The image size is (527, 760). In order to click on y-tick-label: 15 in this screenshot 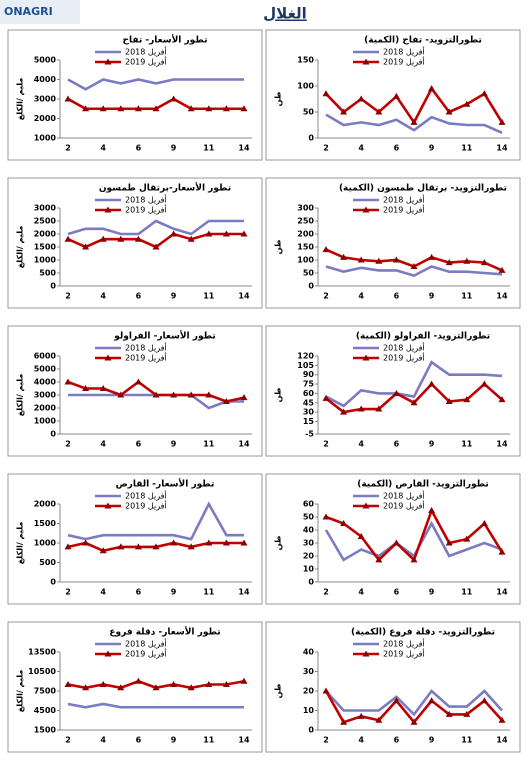, I will do `click(309, 421)`.